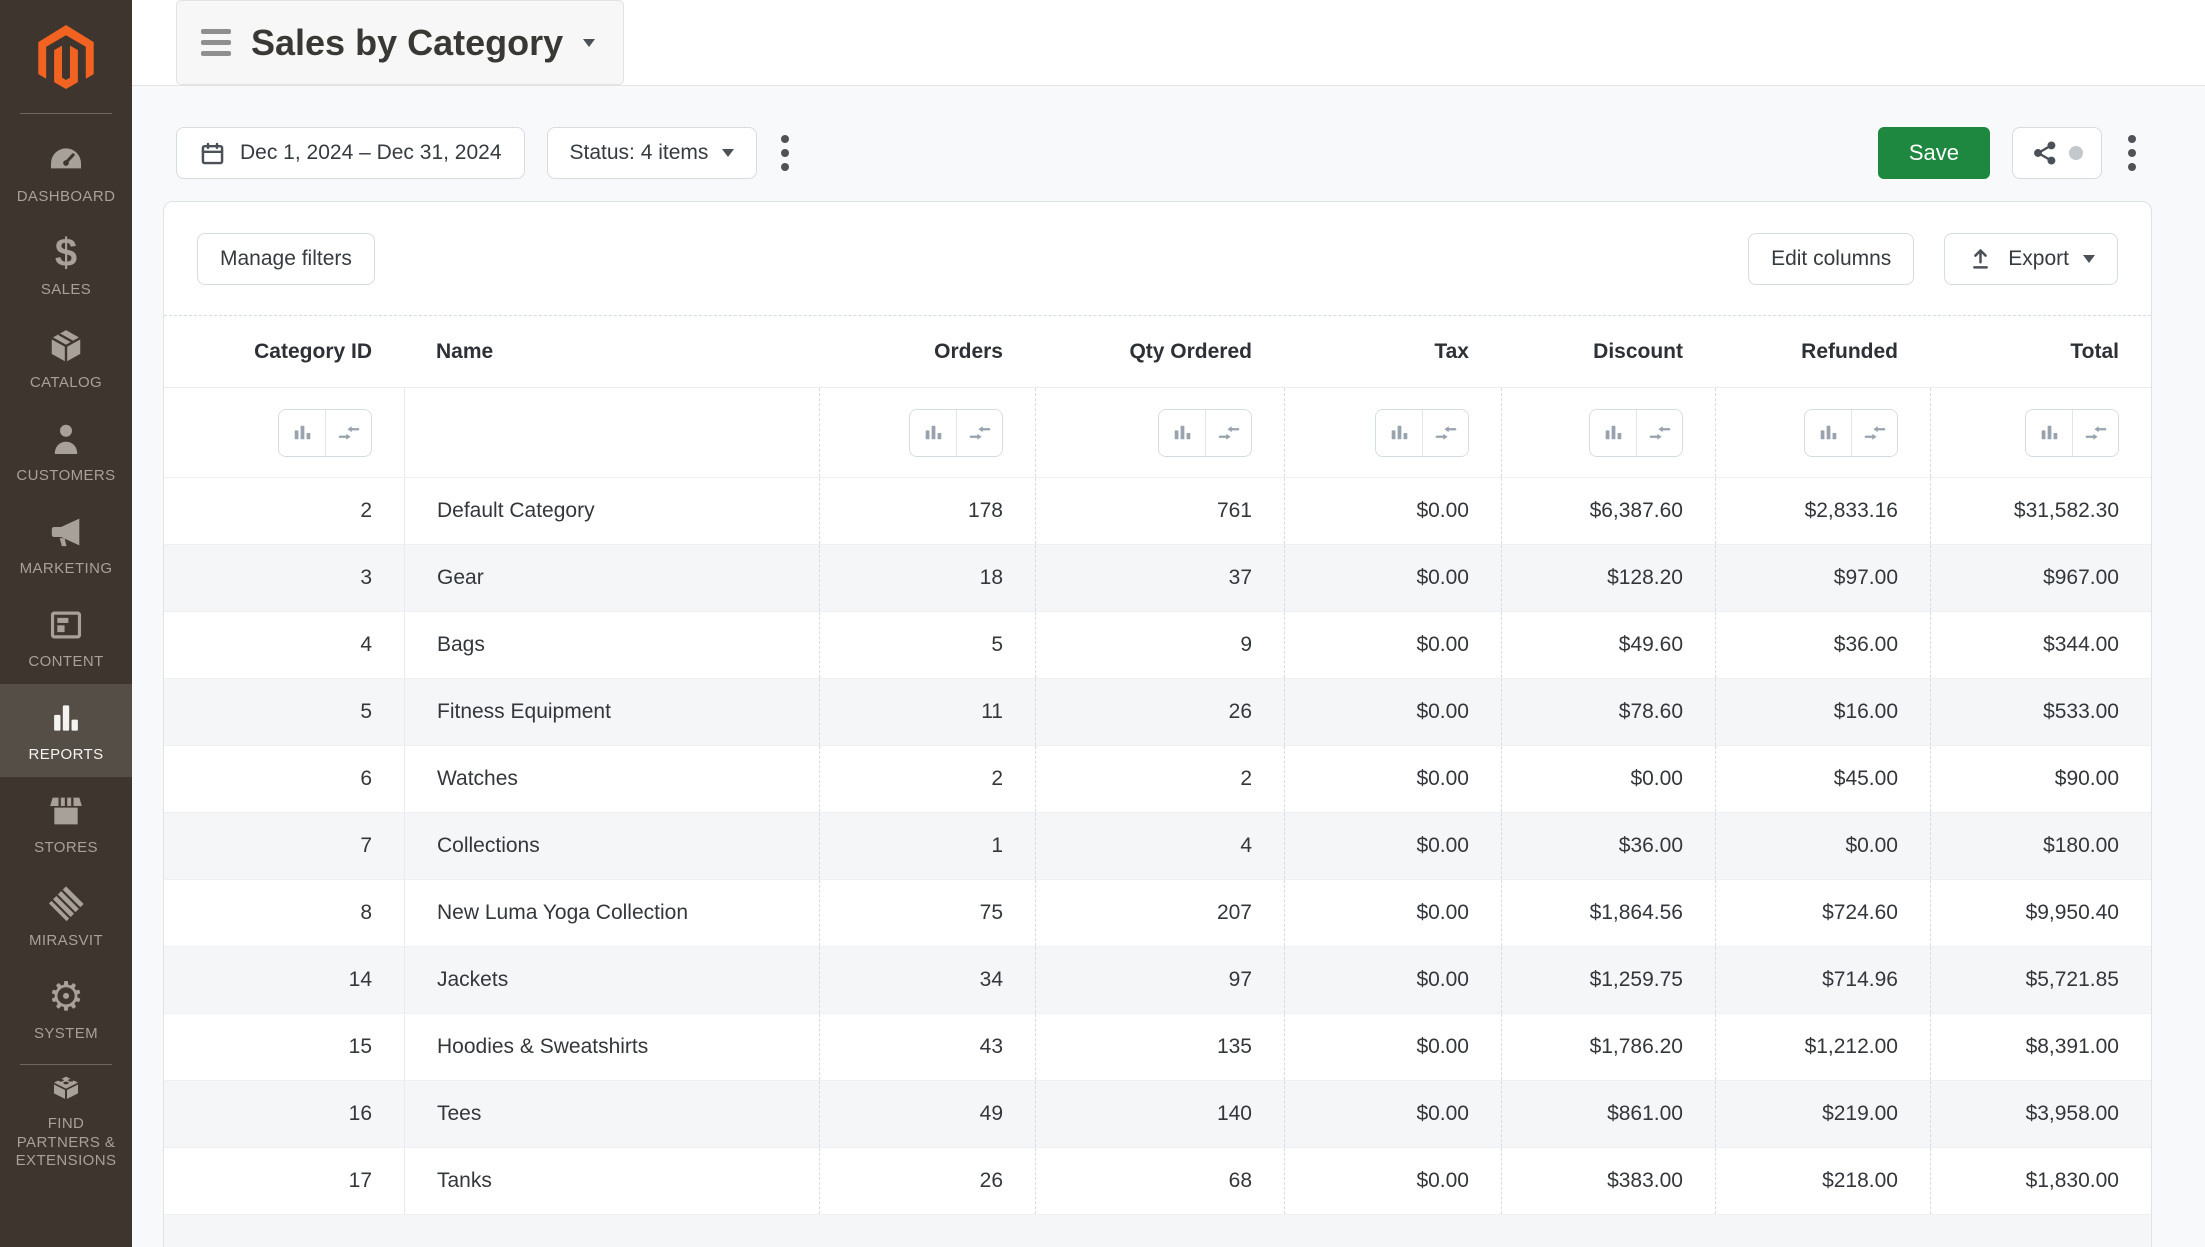 This screenshot has height=1247, width=2205. What do you see at coordinates (2089, 259) in the screenshot?
I see `chevron-down-icon` at bounding box center [2089, 259].